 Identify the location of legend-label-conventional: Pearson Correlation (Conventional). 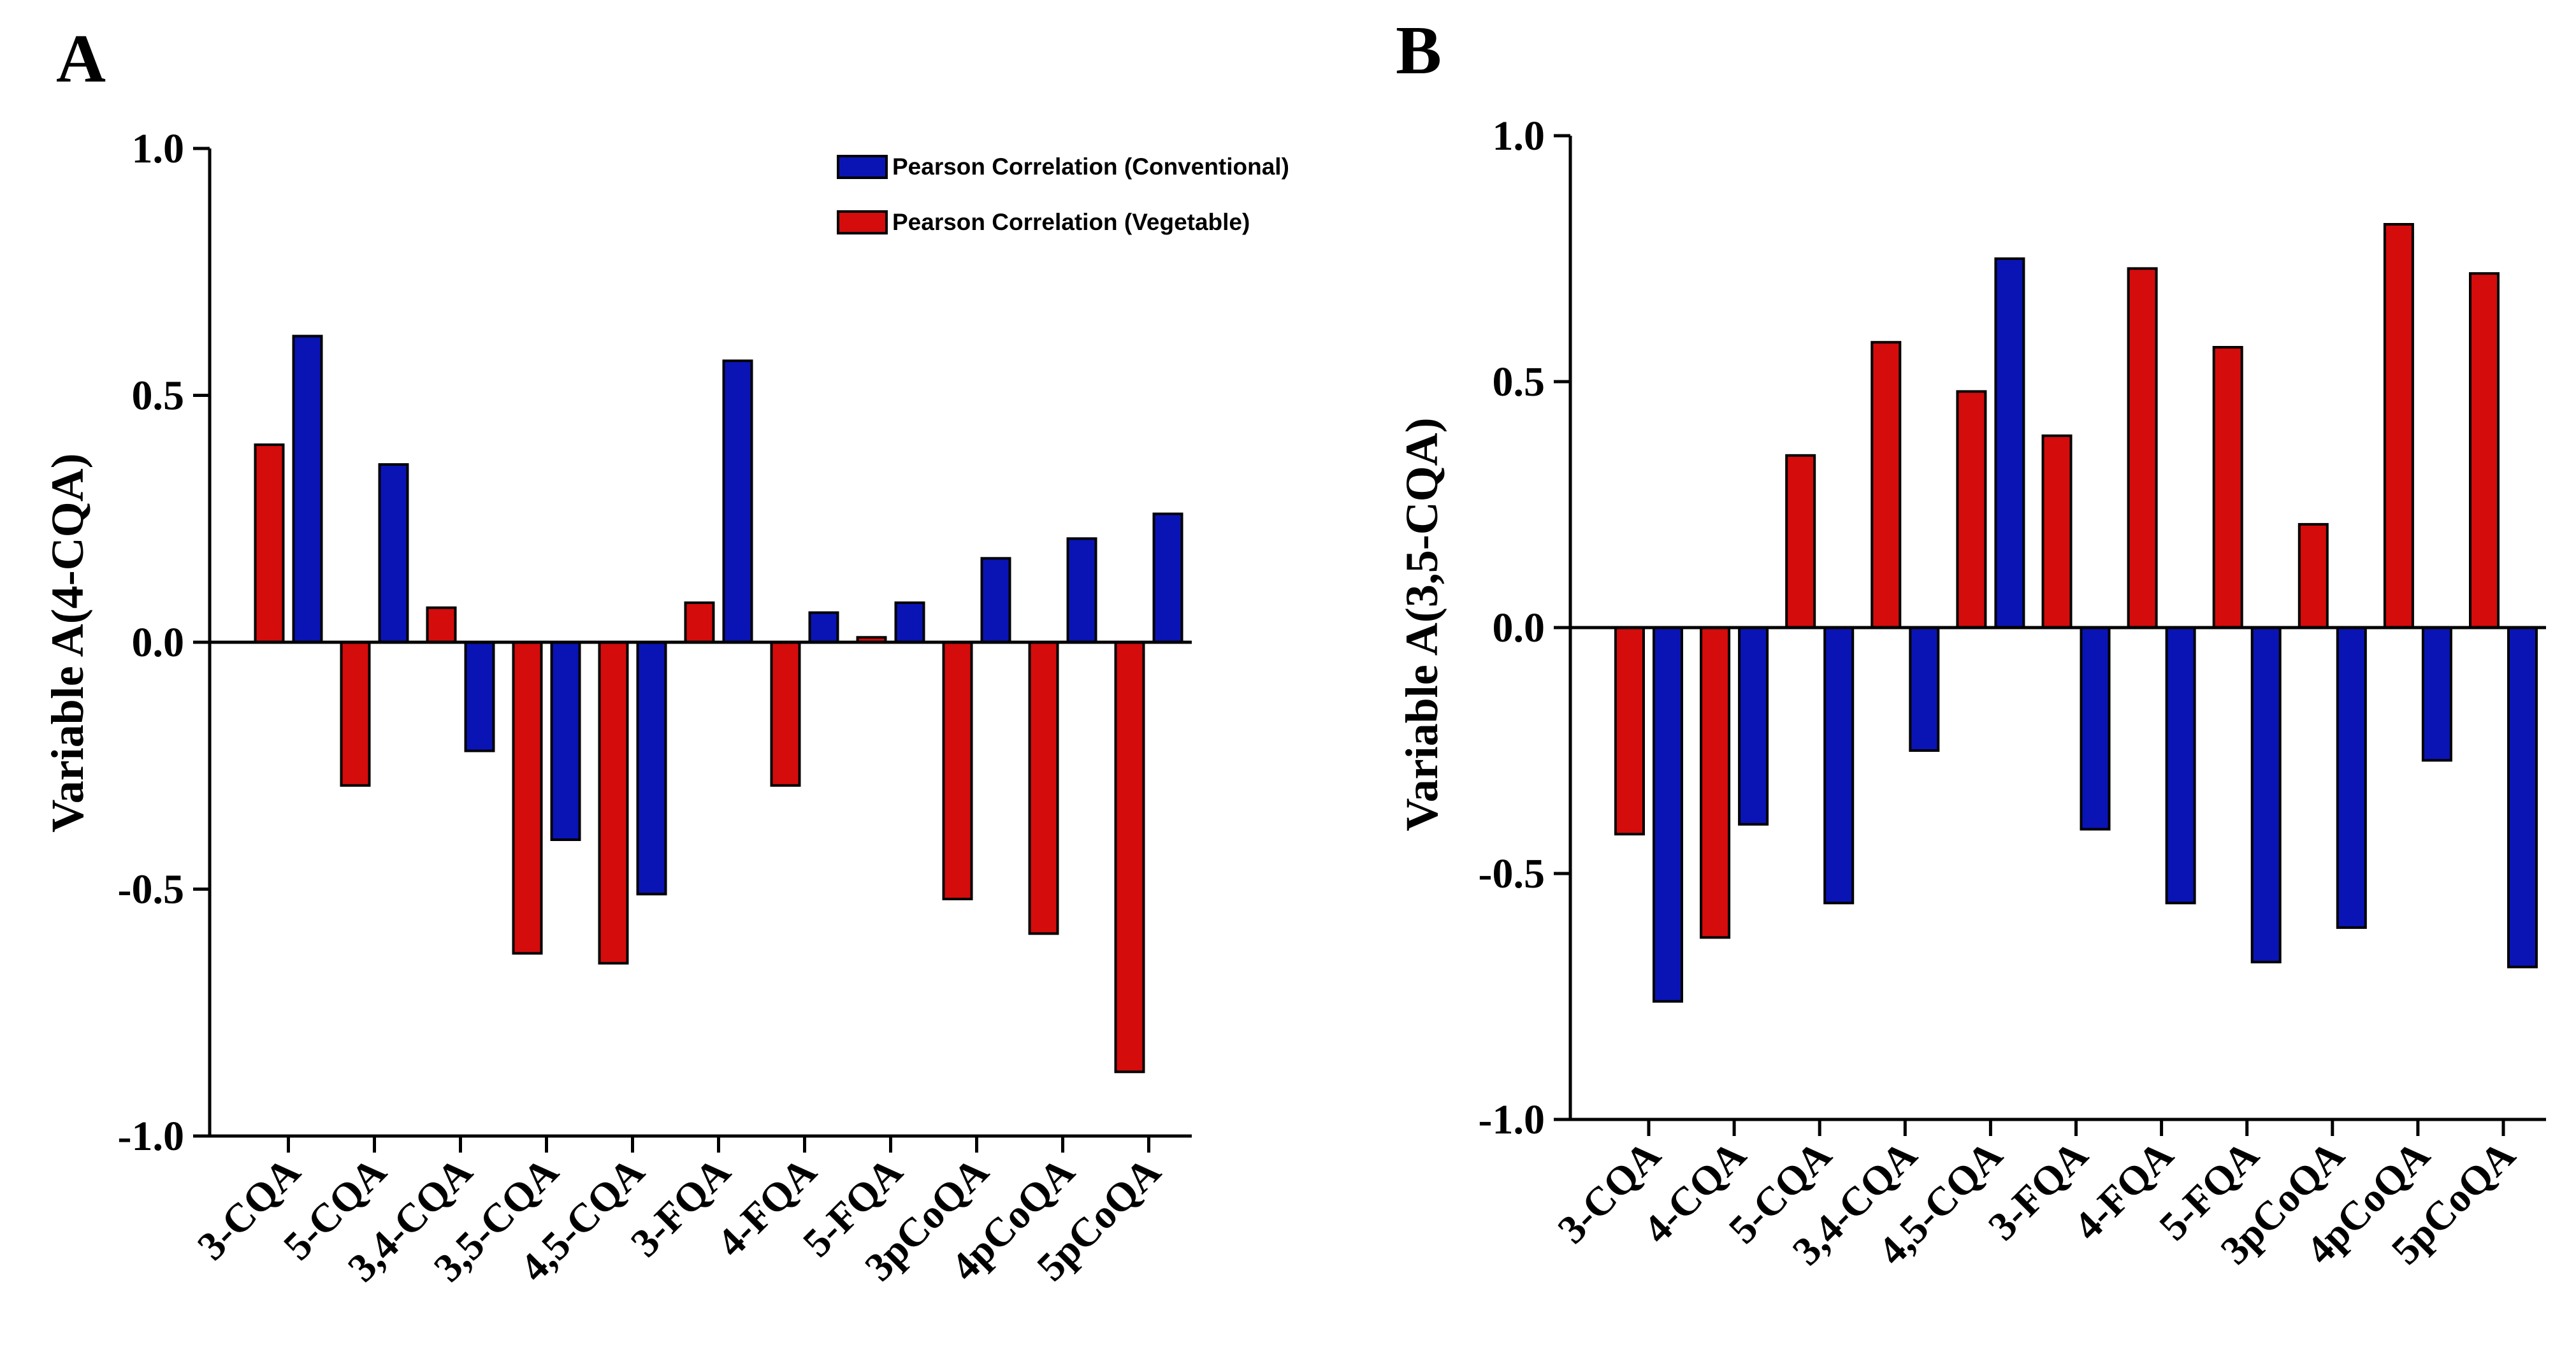
(1090, 167).